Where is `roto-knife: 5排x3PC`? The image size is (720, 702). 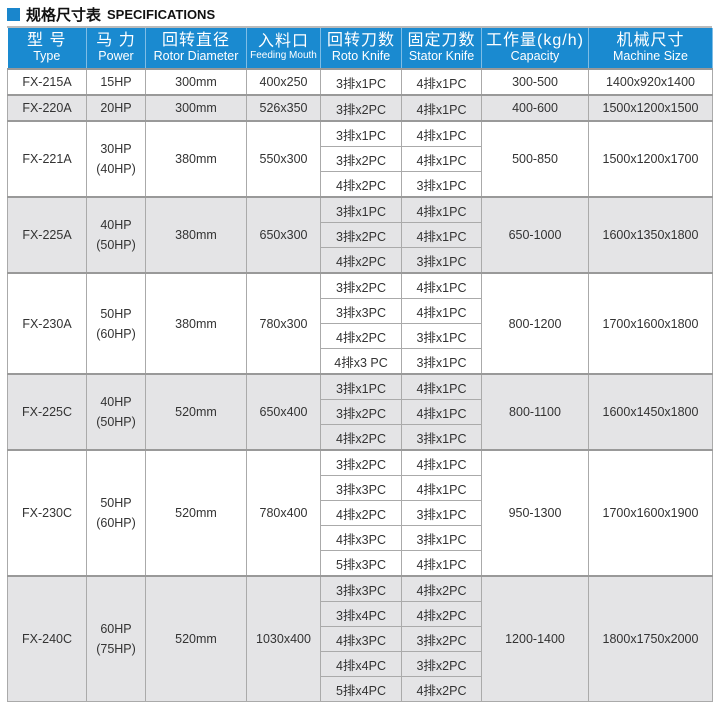 roto-knife: 5排x3PC is located at coordinates (361, 563).